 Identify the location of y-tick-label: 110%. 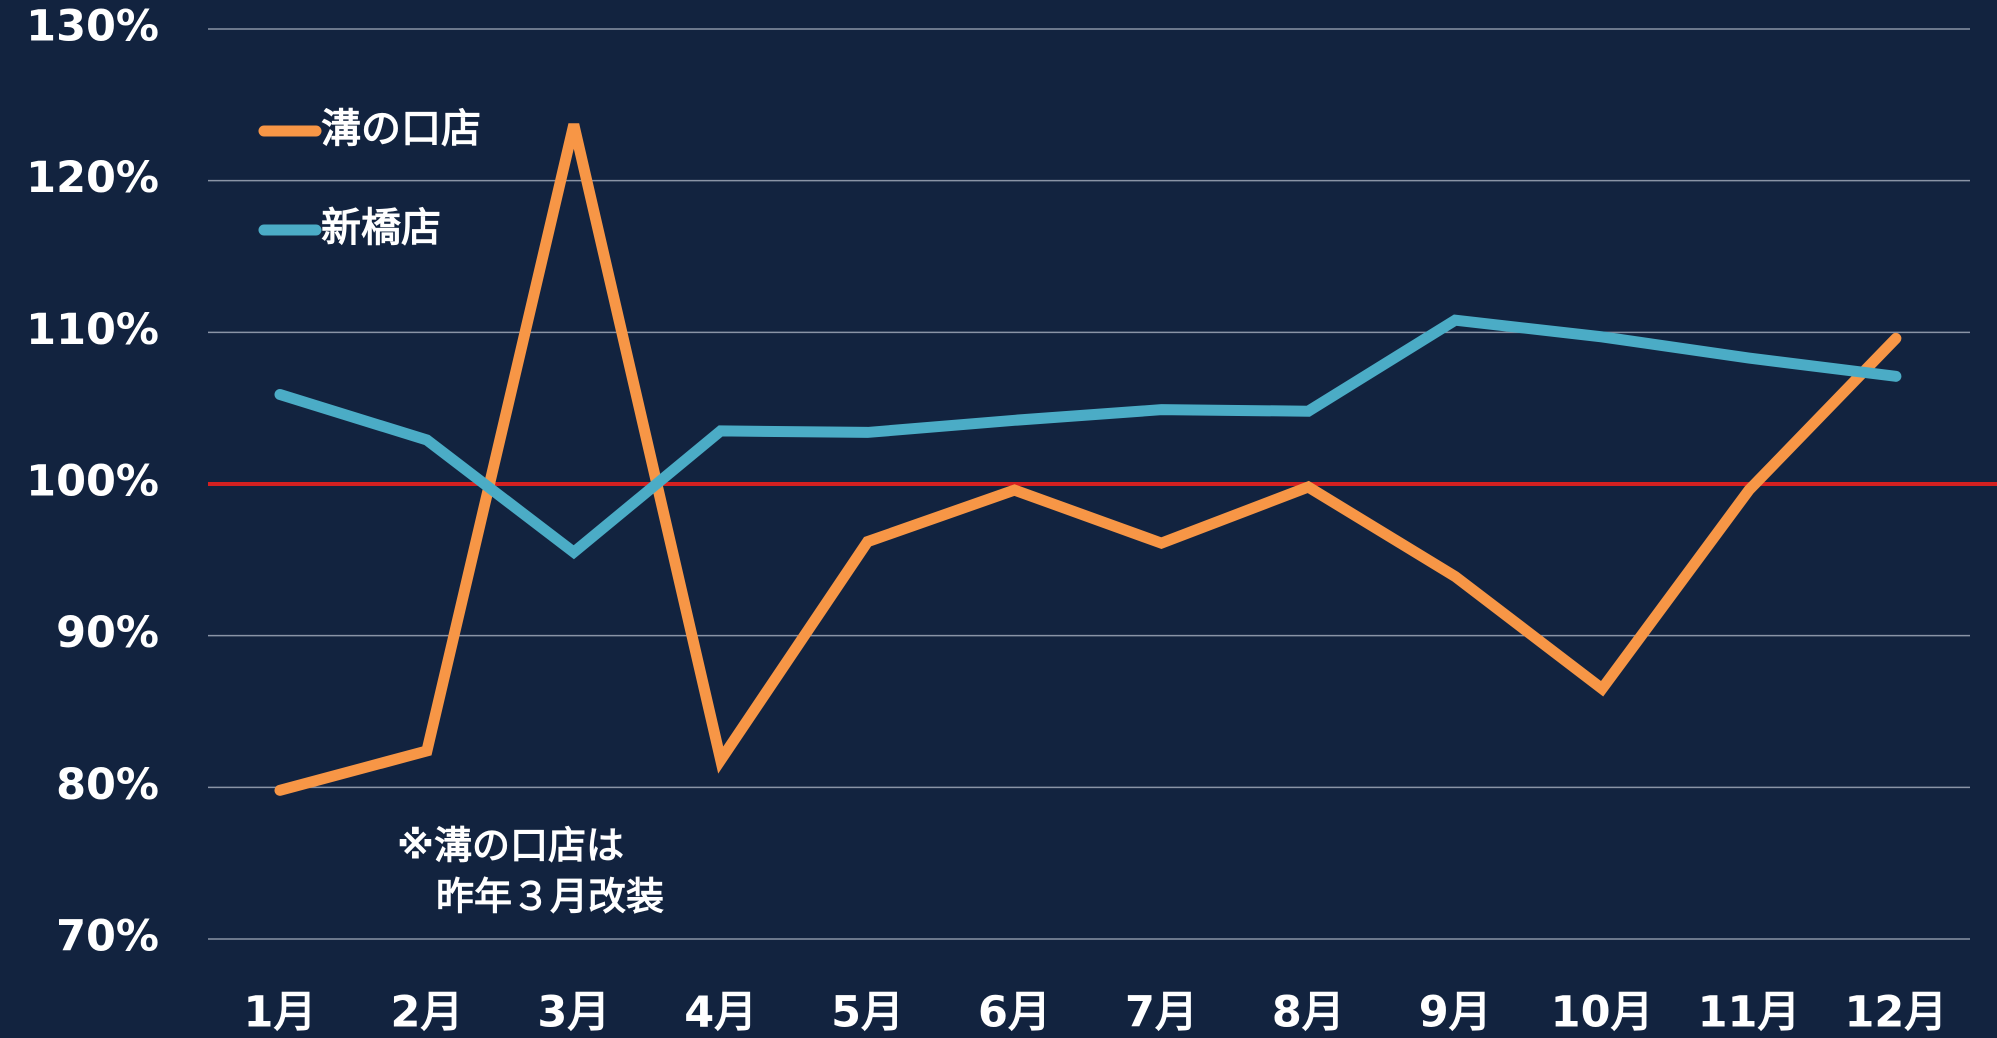
(92, 330).